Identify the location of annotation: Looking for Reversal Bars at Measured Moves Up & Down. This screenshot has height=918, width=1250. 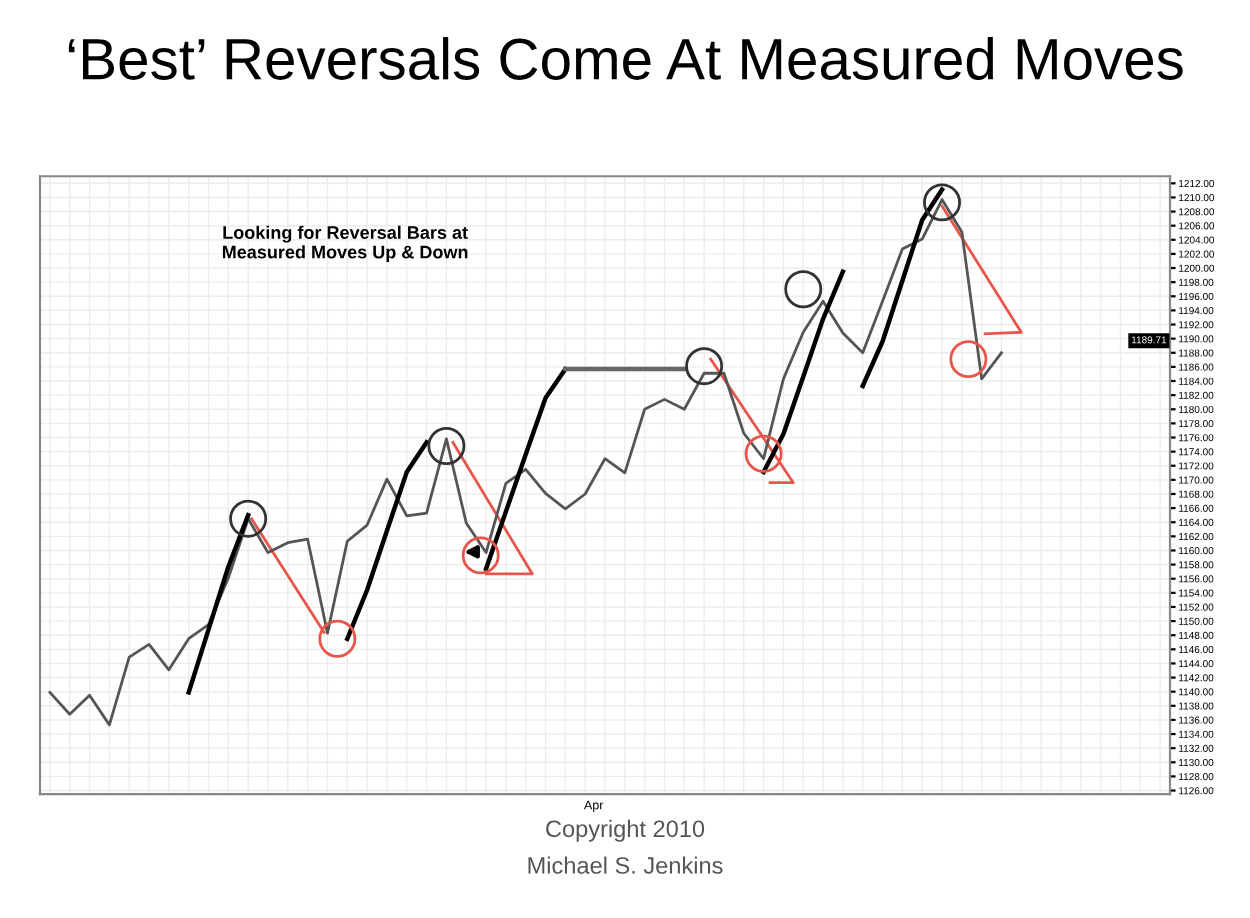
(345, 244).